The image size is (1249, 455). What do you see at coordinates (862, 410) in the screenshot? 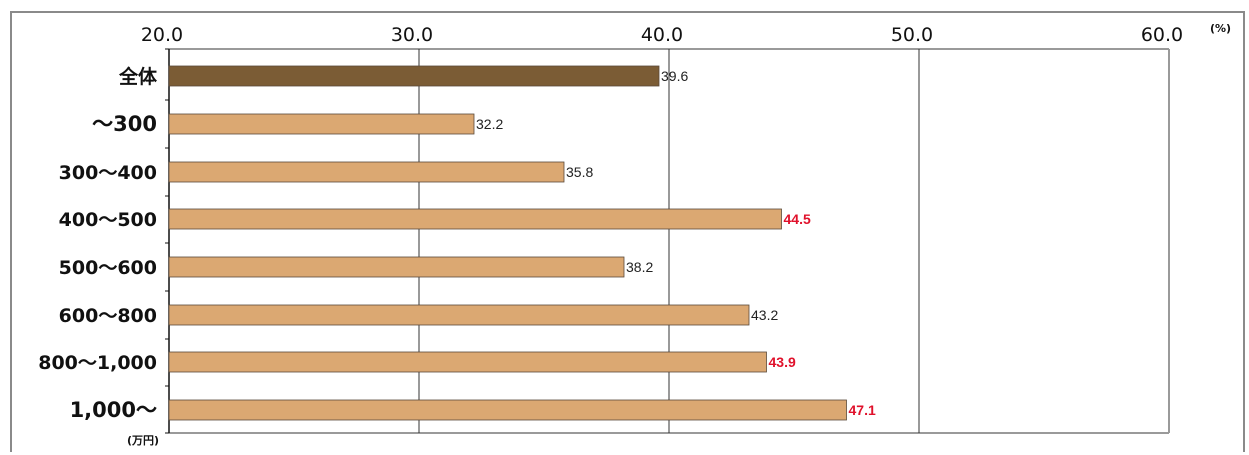
I see `value-label-8: 47.1` at bounding box center [862, 410].